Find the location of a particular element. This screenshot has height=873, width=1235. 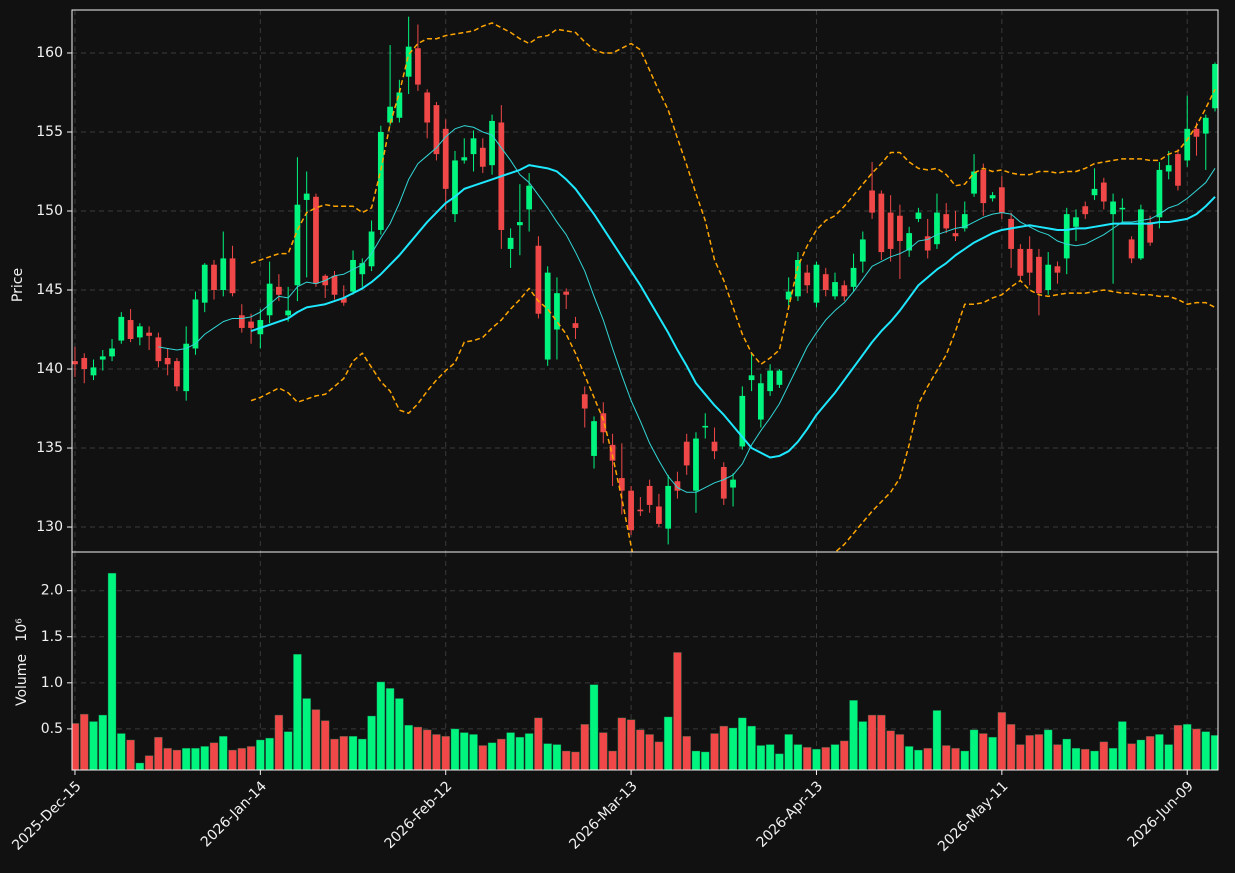

y-tick-label: 2.0 is located at coordinates (52, 591).